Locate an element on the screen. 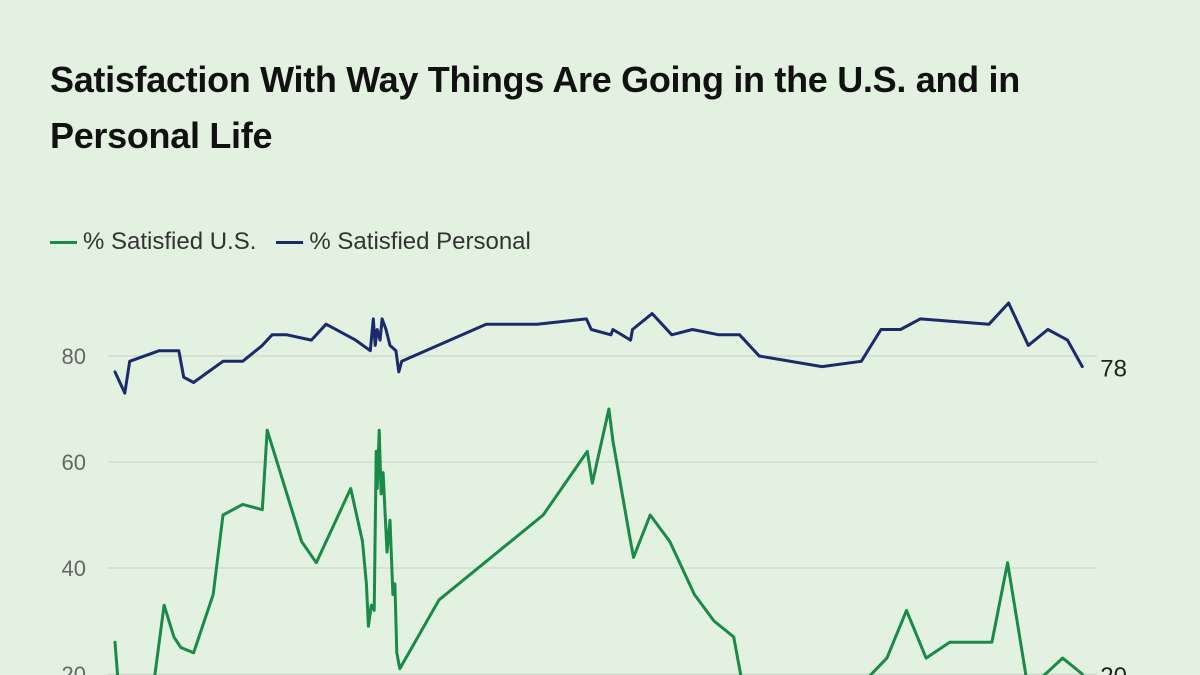 The image size is (1200, 675). legend-label-us: % Satisfied U.S. is located at coordinates (170, 241).